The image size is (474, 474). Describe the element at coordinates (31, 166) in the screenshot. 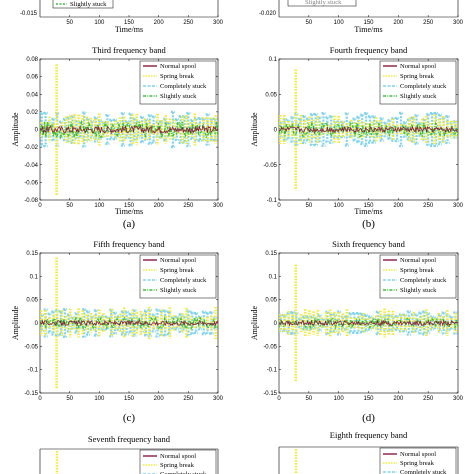

I see `y-tick-label: -0.04` at that location.